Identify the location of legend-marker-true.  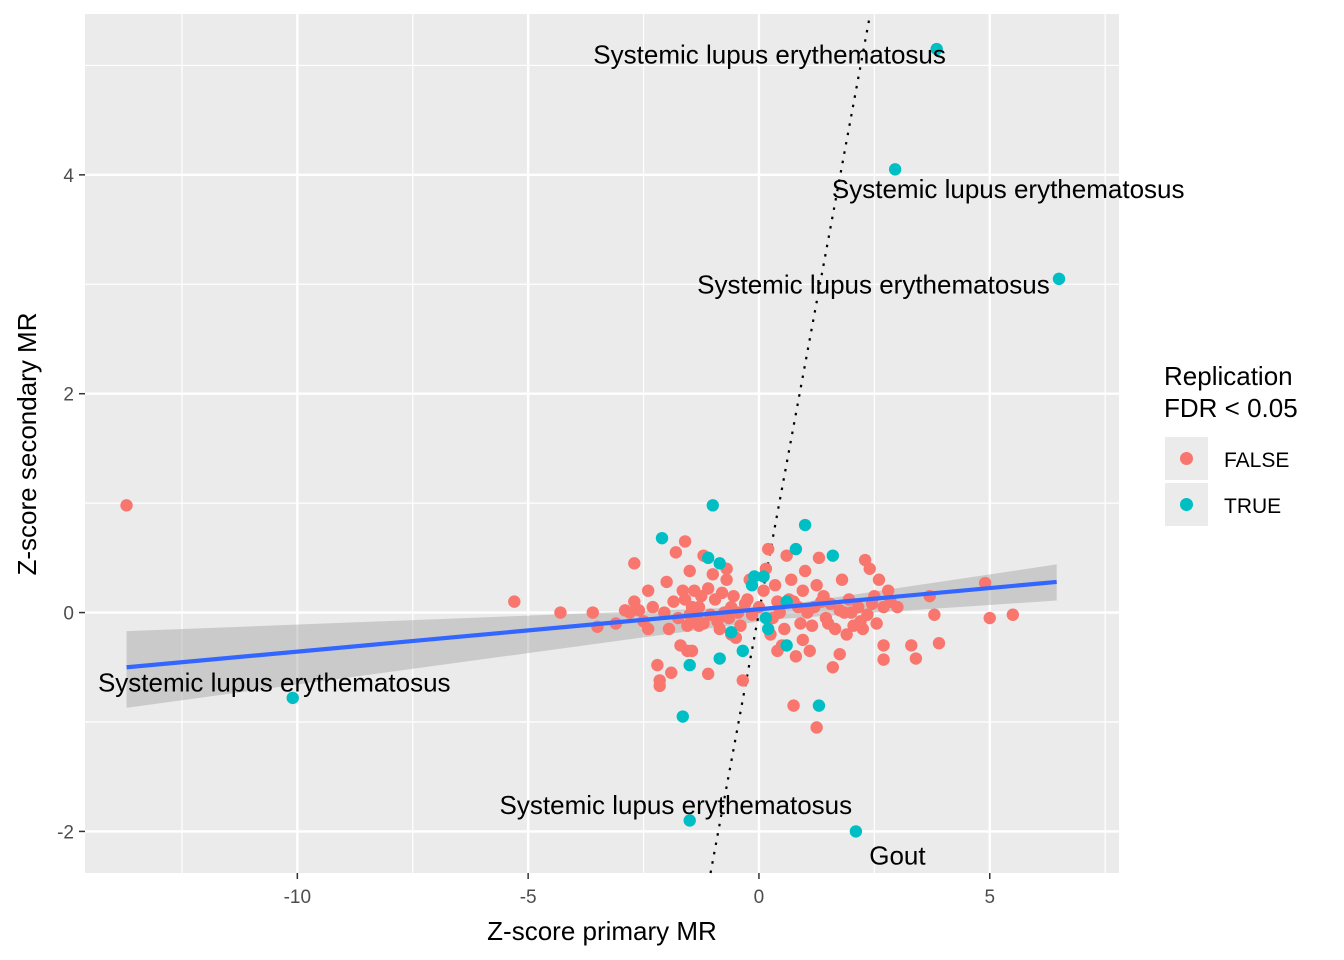
(1186, 504).